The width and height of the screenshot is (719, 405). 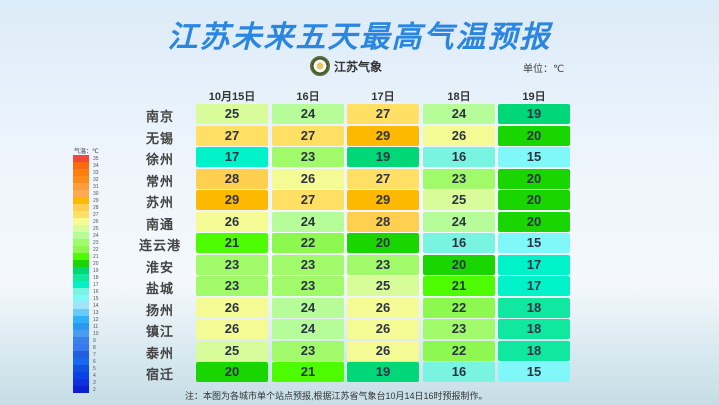 What do you see at coordinates (96, 242) in the screenshot?
I see `legend-label: 23` at bounding box center [96, 242].